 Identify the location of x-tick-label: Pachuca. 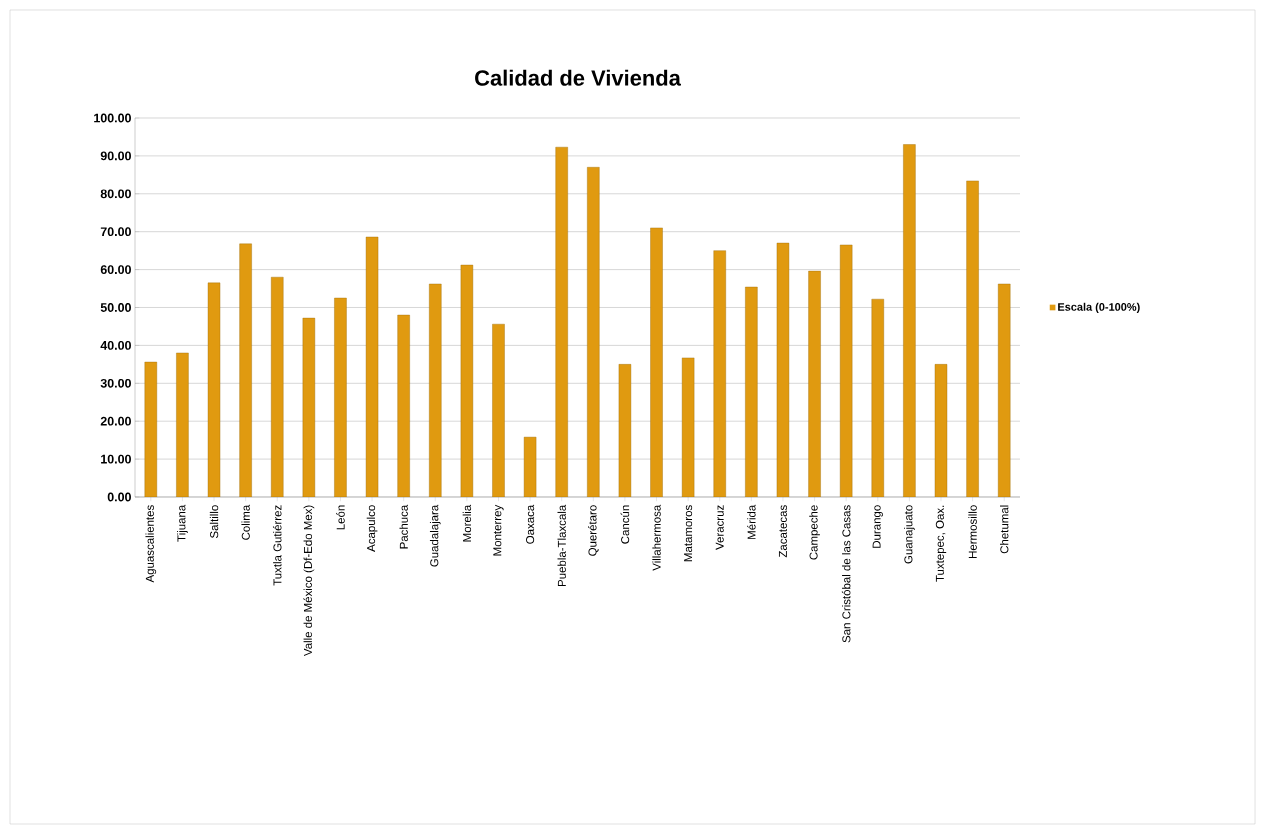
(403, 526).